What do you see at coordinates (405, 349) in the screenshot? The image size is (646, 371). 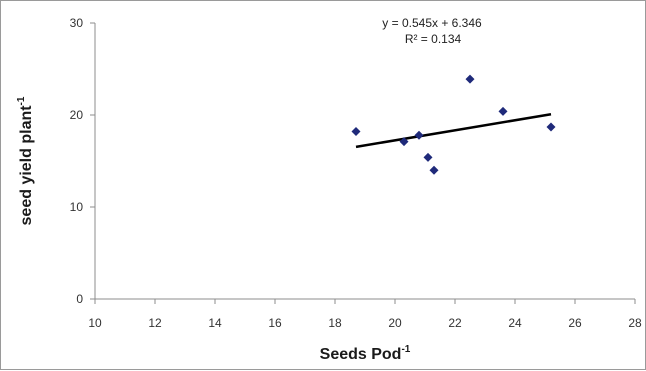 I see `x-axis-title-superscript: -1` at bounding box center [405, 349].